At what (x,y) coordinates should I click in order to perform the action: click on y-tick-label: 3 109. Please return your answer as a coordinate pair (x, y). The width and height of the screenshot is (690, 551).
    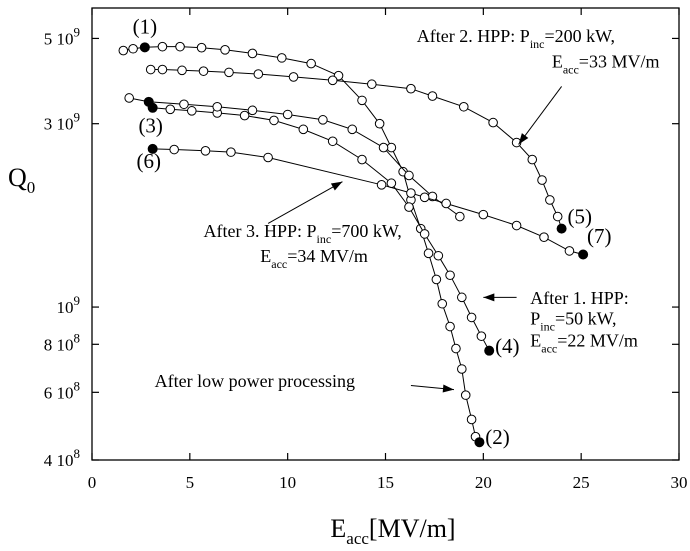
    Looking at the image, I should click on (62, 122).